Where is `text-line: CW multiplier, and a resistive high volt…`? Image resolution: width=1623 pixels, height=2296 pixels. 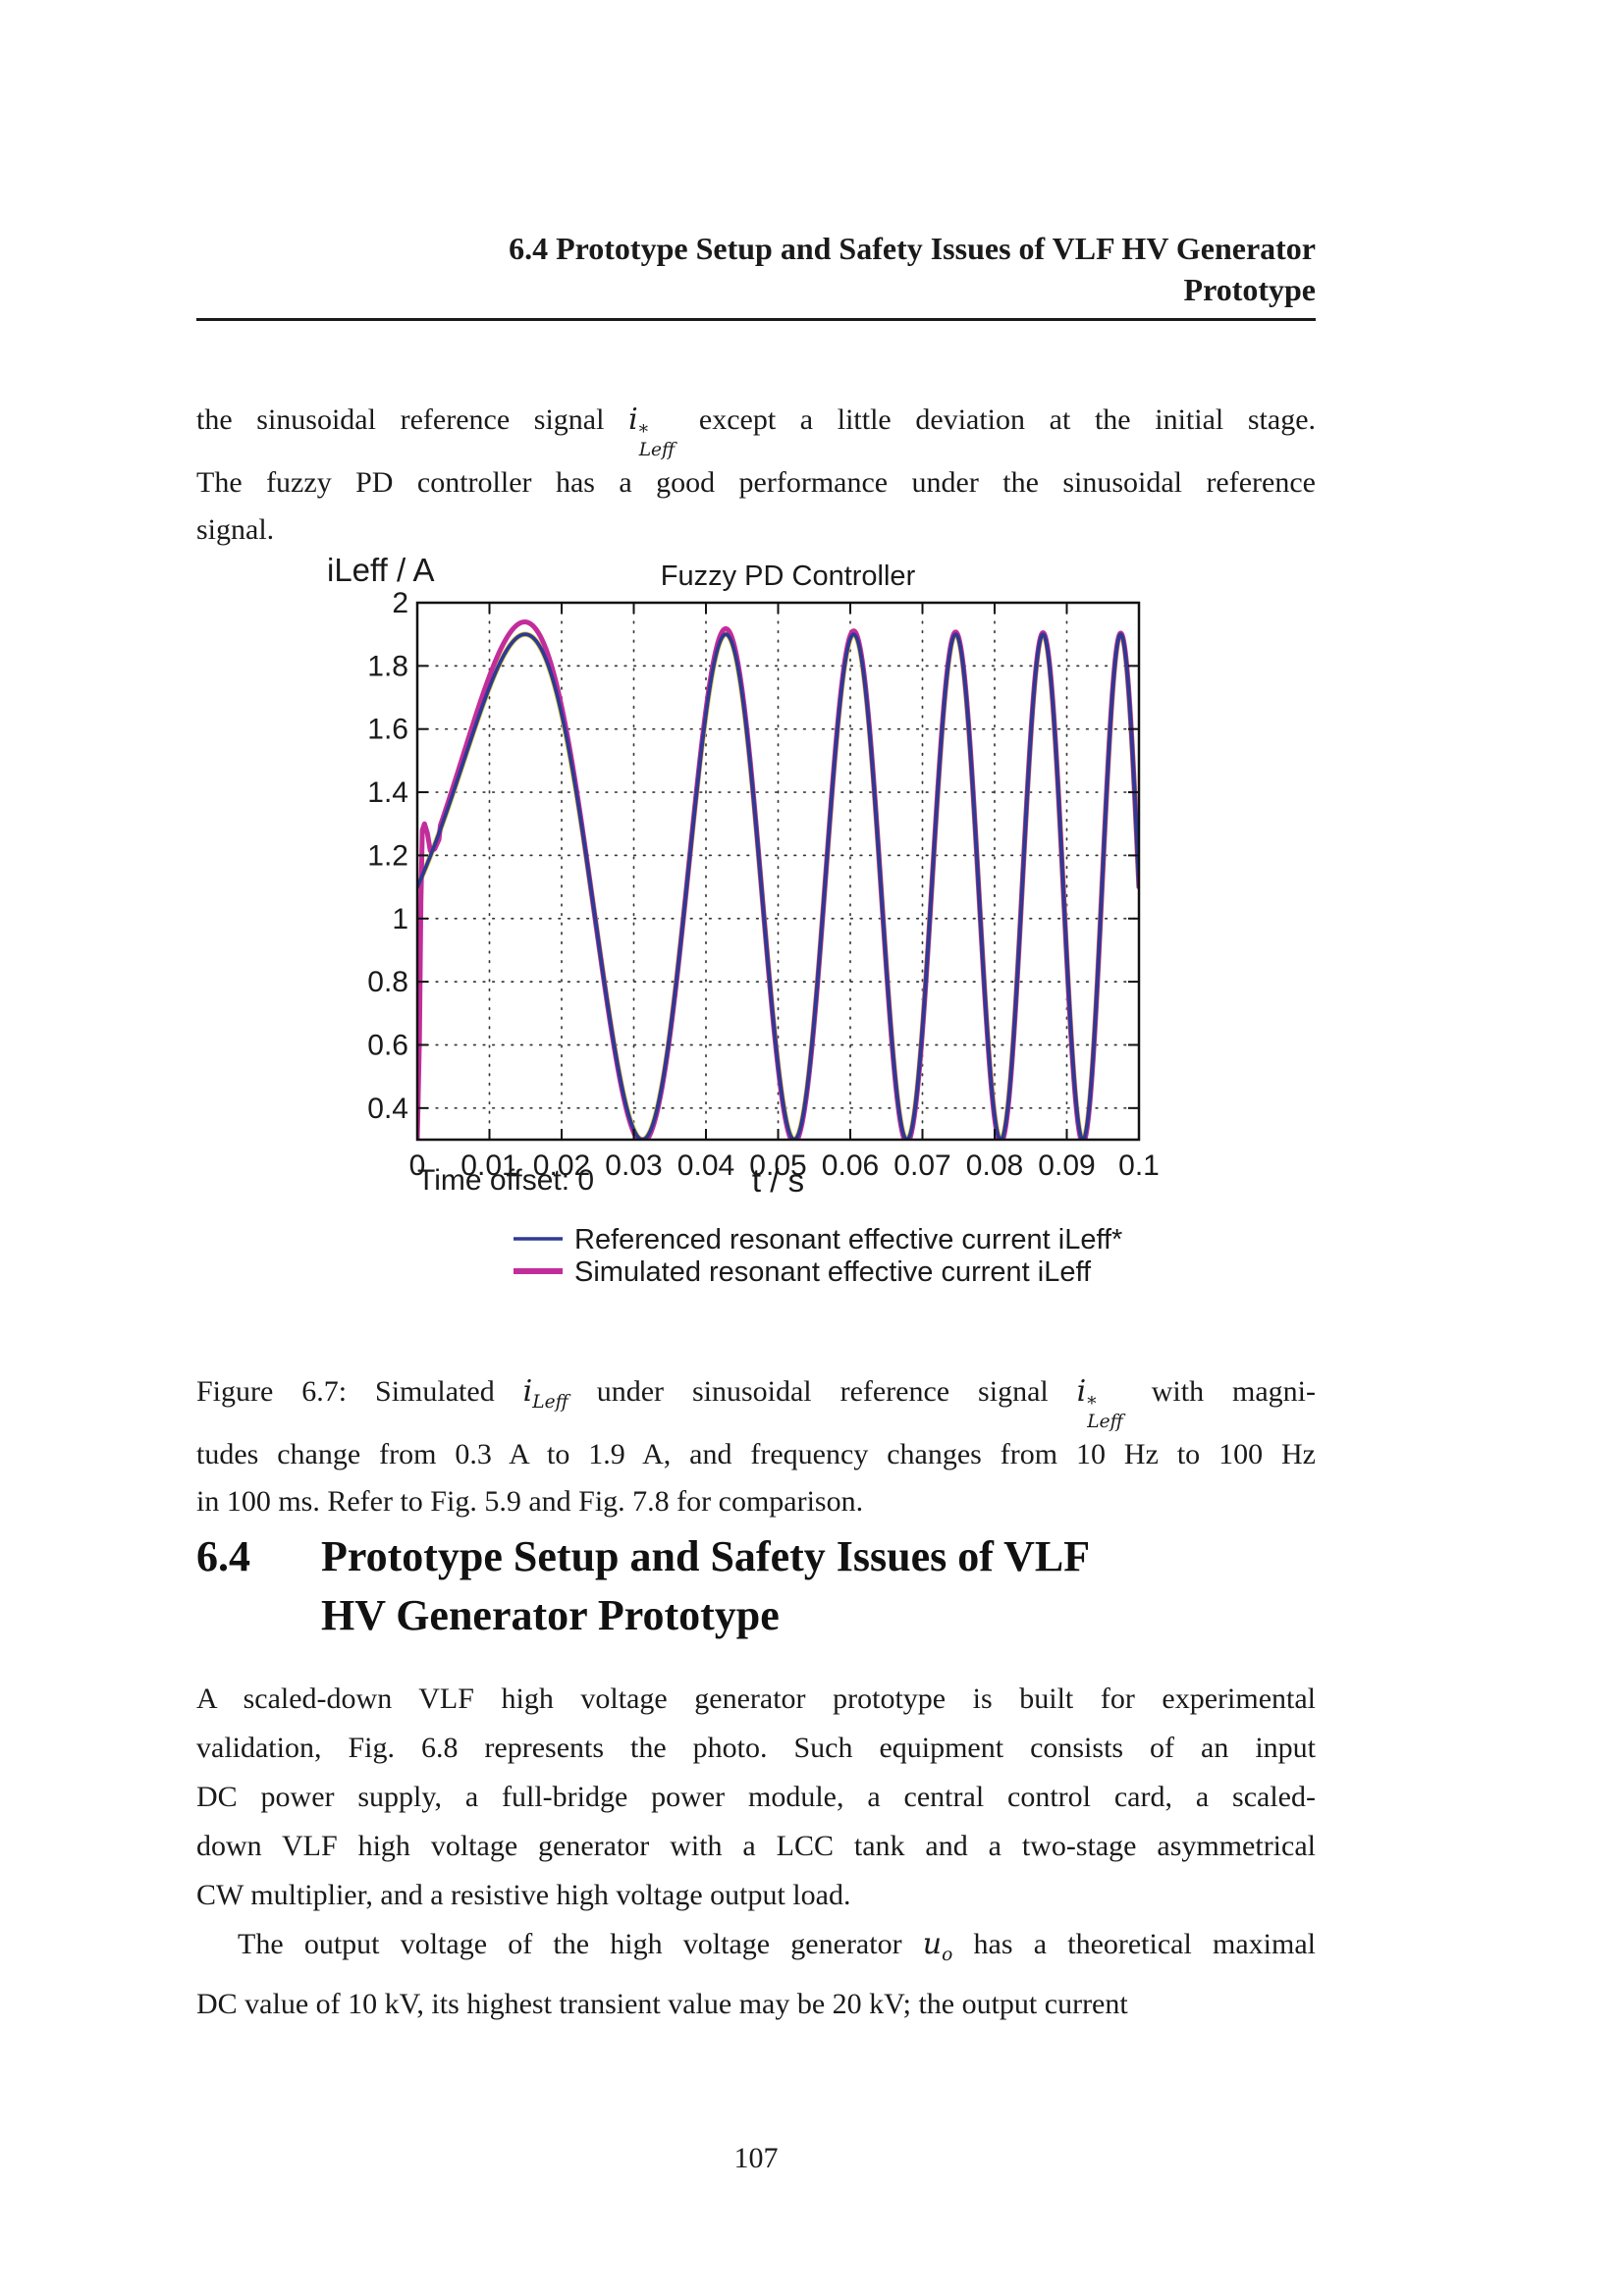 text-line: CW multiplier, and a resistive high volt… is located at coordinates (524, 1895).